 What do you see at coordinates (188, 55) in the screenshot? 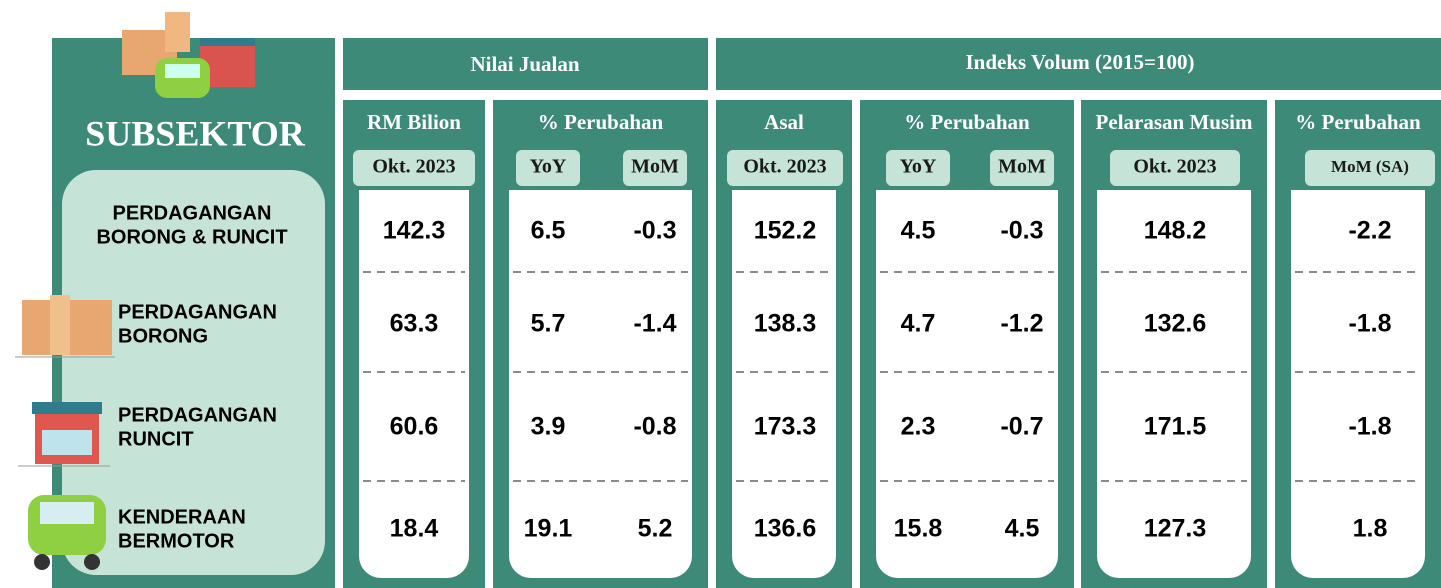
I see `header-icon` at bounding box center [188, 55].